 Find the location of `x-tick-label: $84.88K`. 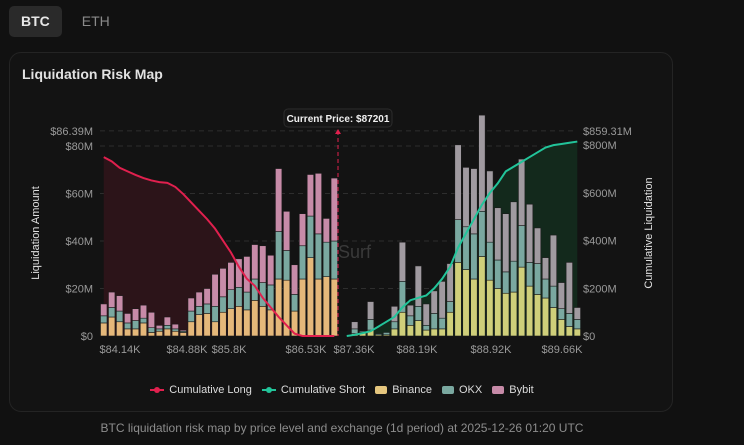

x-tick-label: $84.88K is located at coordinates (188, 350).